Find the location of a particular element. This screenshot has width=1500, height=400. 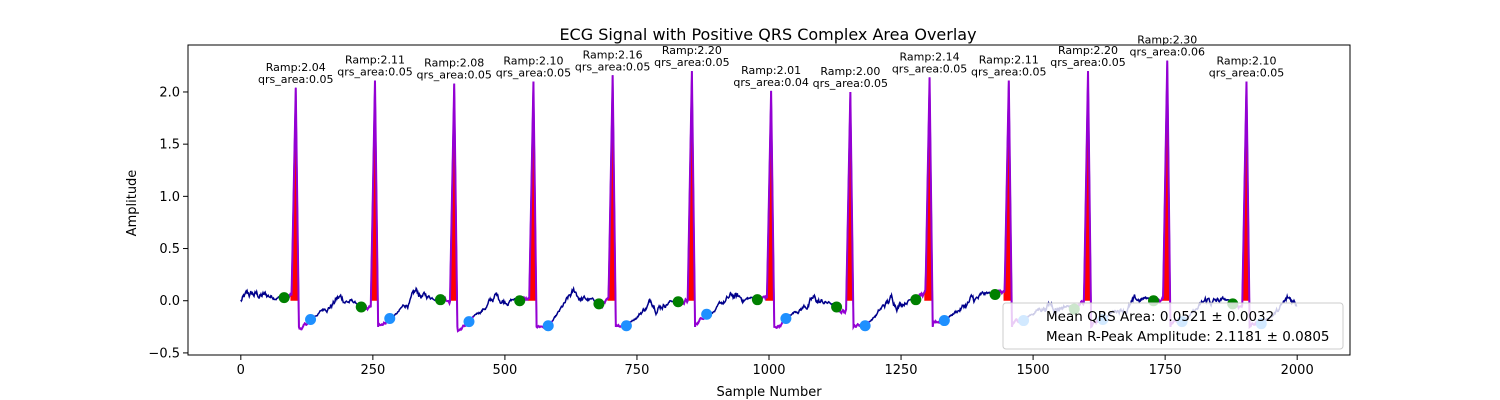

legend-box is located at coordinates (1173, 326).